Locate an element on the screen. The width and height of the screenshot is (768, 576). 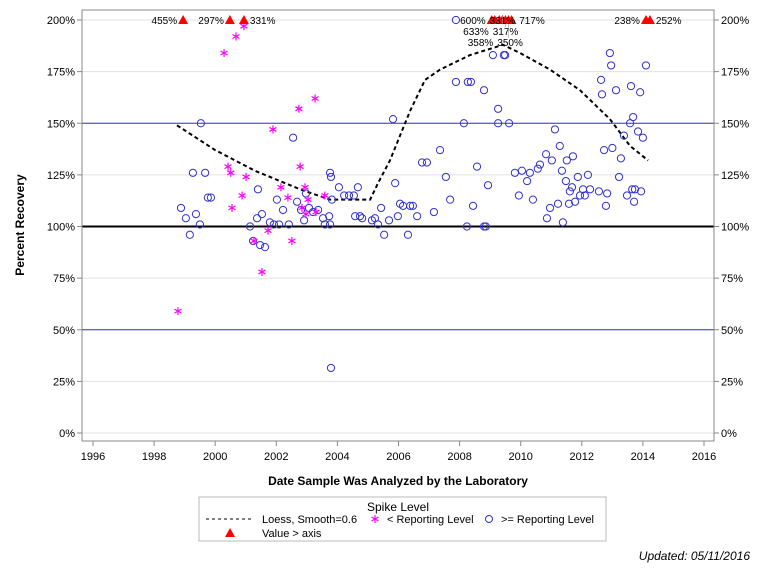
x-tick-label: 2004 is located at coordinates (337, 457).